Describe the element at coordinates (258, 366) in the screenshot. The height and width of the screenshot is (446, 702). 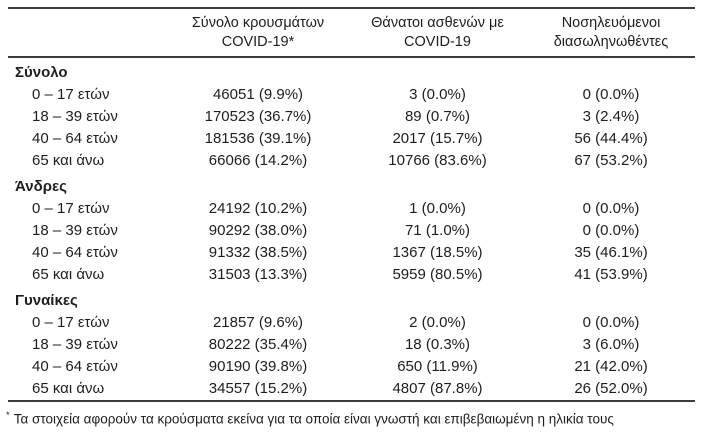
I see `cases-cell: 90190 (39.8%)` at that location.